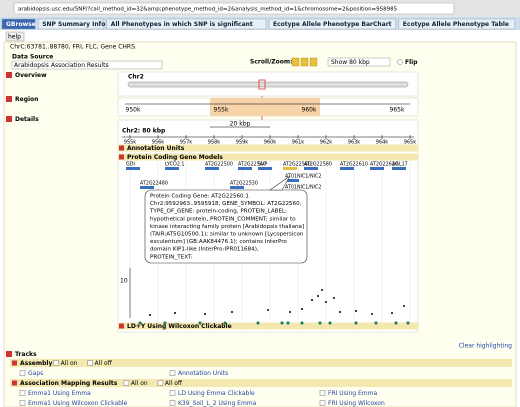 Image resolution: width=520 pixels, height=407 pixels. What do you see at coordinates (78, 403) in the screenshot?
I see `track-item: Emma1 Using Wilcoxon Clickable` at bounding box center [78, 403].